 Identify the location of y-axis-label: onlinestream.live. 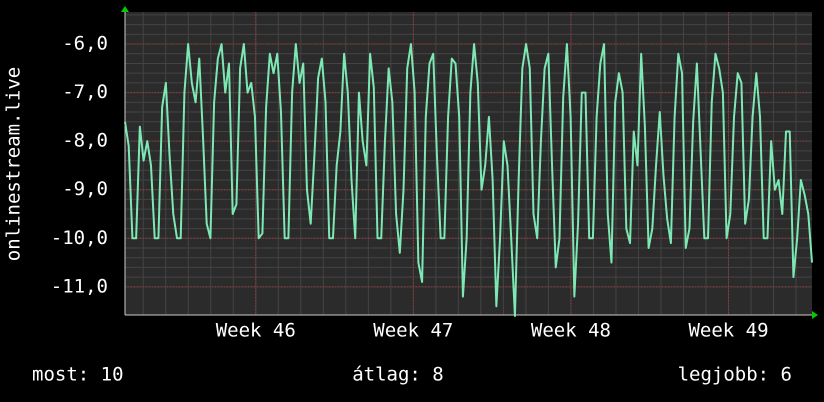
(14, 164).